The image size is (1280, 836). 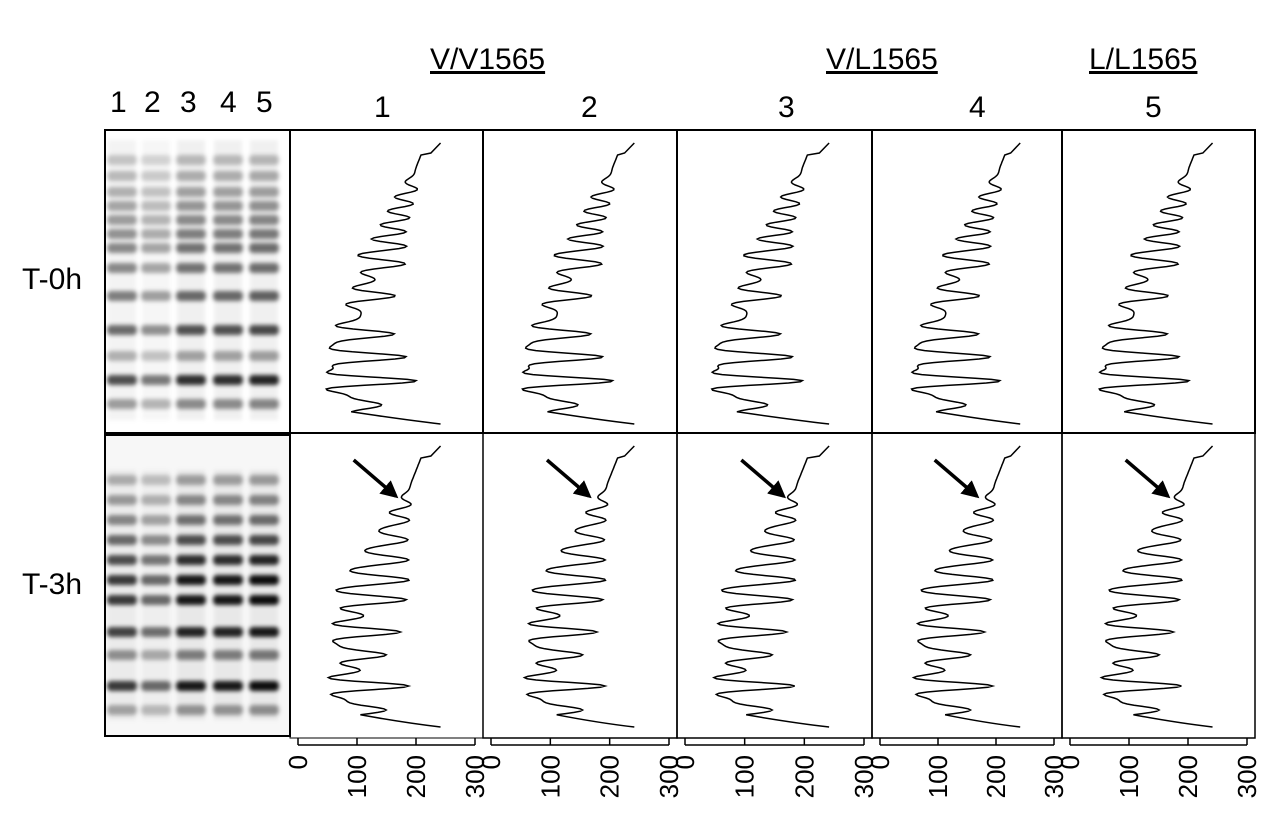 I want to click on genotype-header-vv: V/V1565, so click(x=488, y=59).